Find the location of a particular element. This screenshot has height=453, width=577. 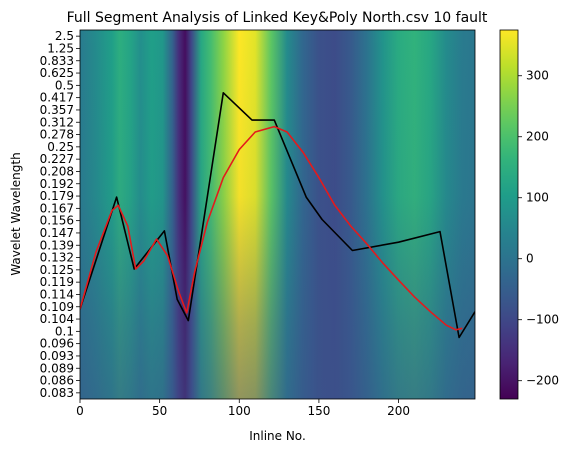

y-tick-label: 0.227 is located at coordinates (57, 159).